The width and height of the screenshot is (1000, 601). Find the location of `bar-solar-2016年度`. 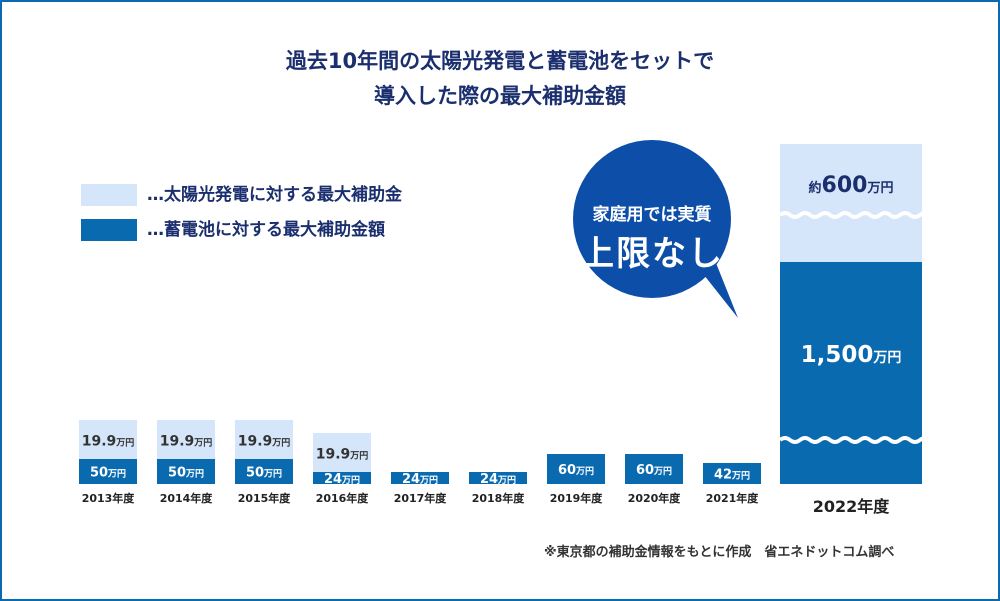

bar-solar-2016年度 is located at coordinates (342, 452).